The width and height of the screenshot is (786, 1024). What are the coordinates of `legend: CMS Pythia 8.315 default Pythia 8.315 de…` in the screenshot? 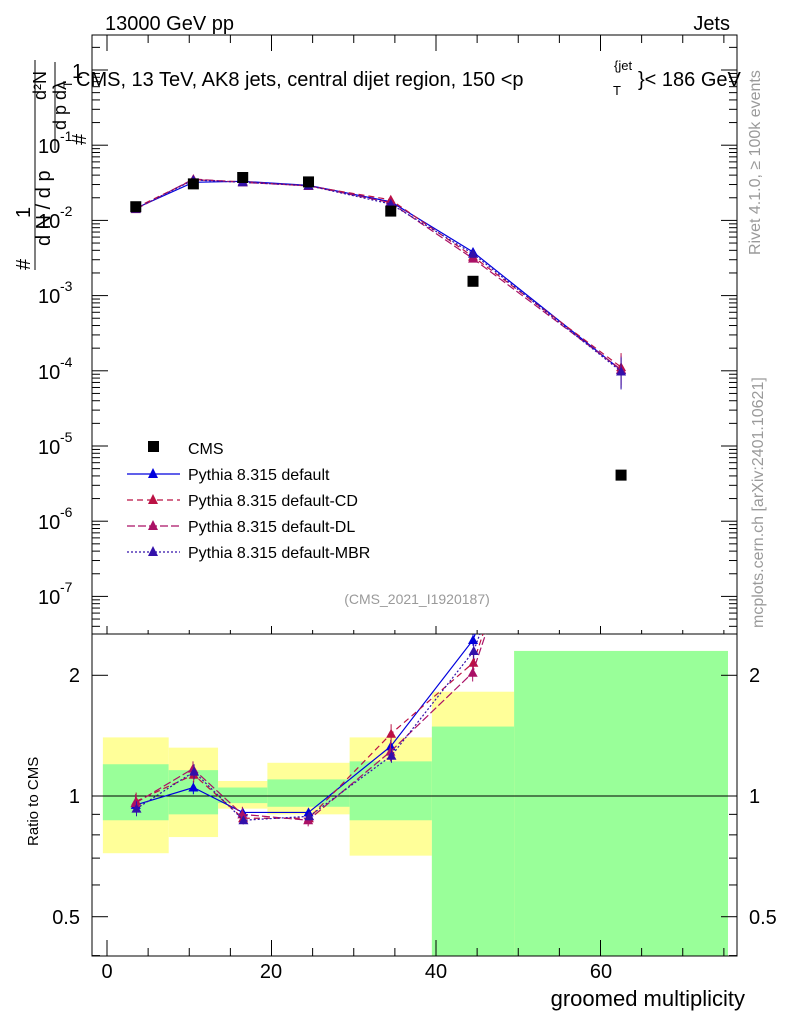 It's located at (248, 501).